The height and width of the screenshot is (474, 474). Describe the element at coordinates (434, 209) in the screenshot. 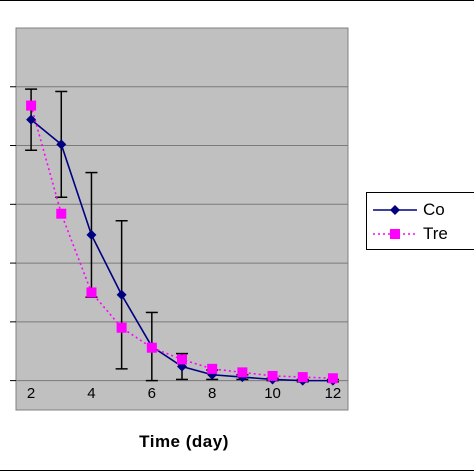

I see `legend-label-series-1: Co` at that location.